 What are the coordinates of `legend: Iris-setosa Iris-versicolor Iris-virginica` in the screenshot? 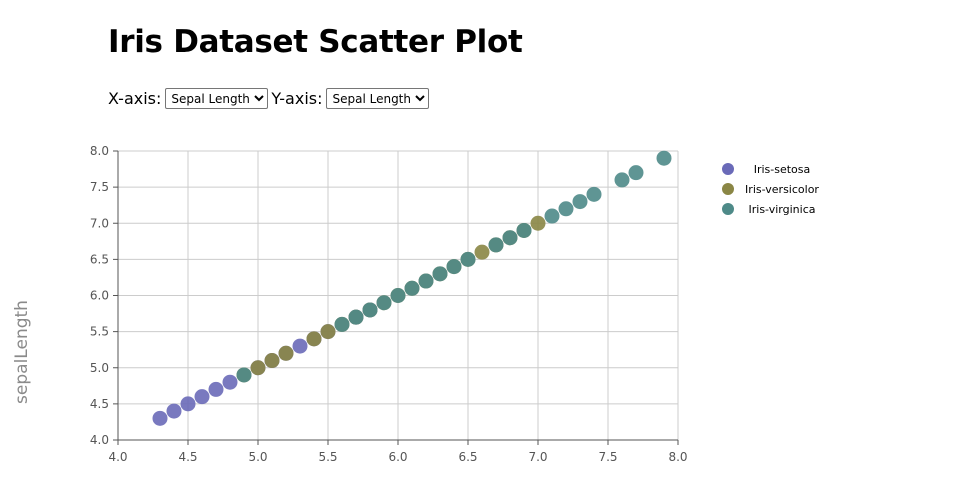 It's located at (770, 189).